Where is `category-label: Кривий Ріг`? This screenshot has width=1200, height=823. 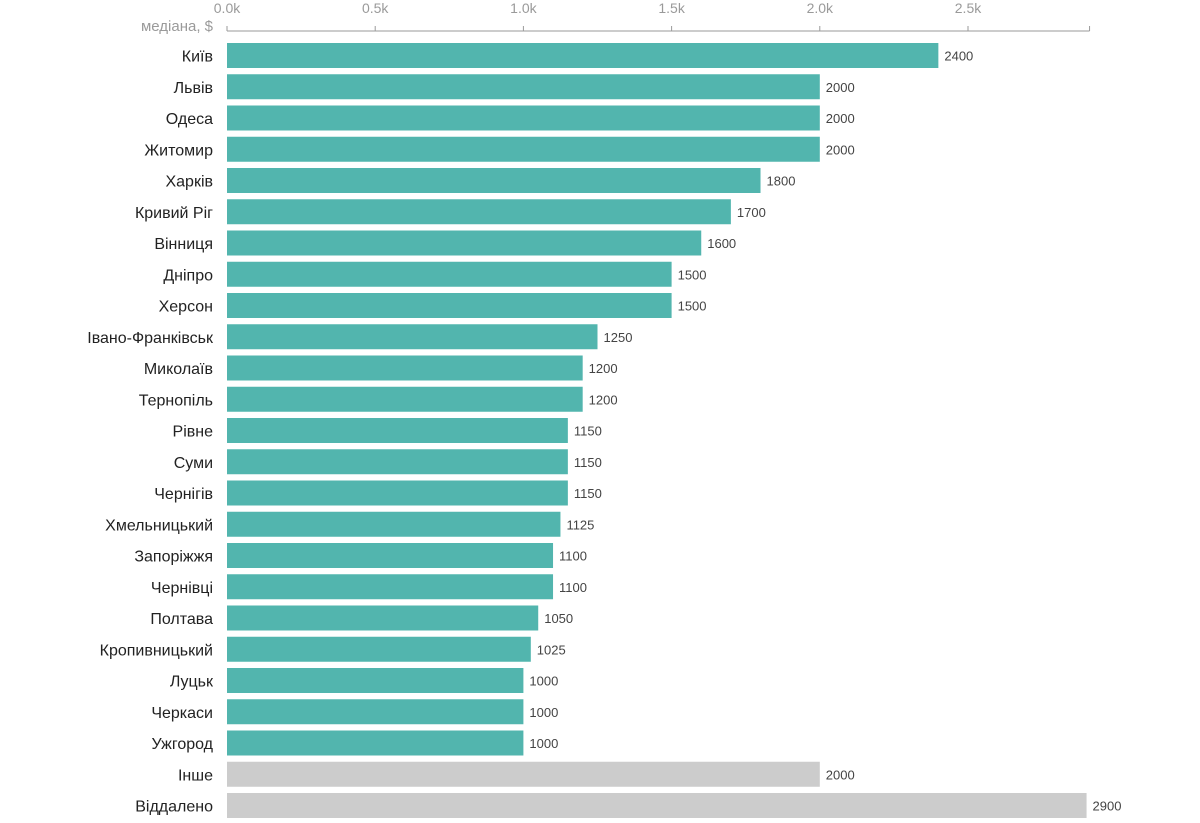 category-label: Кривий Ріг is located at coordinates (174, 213).